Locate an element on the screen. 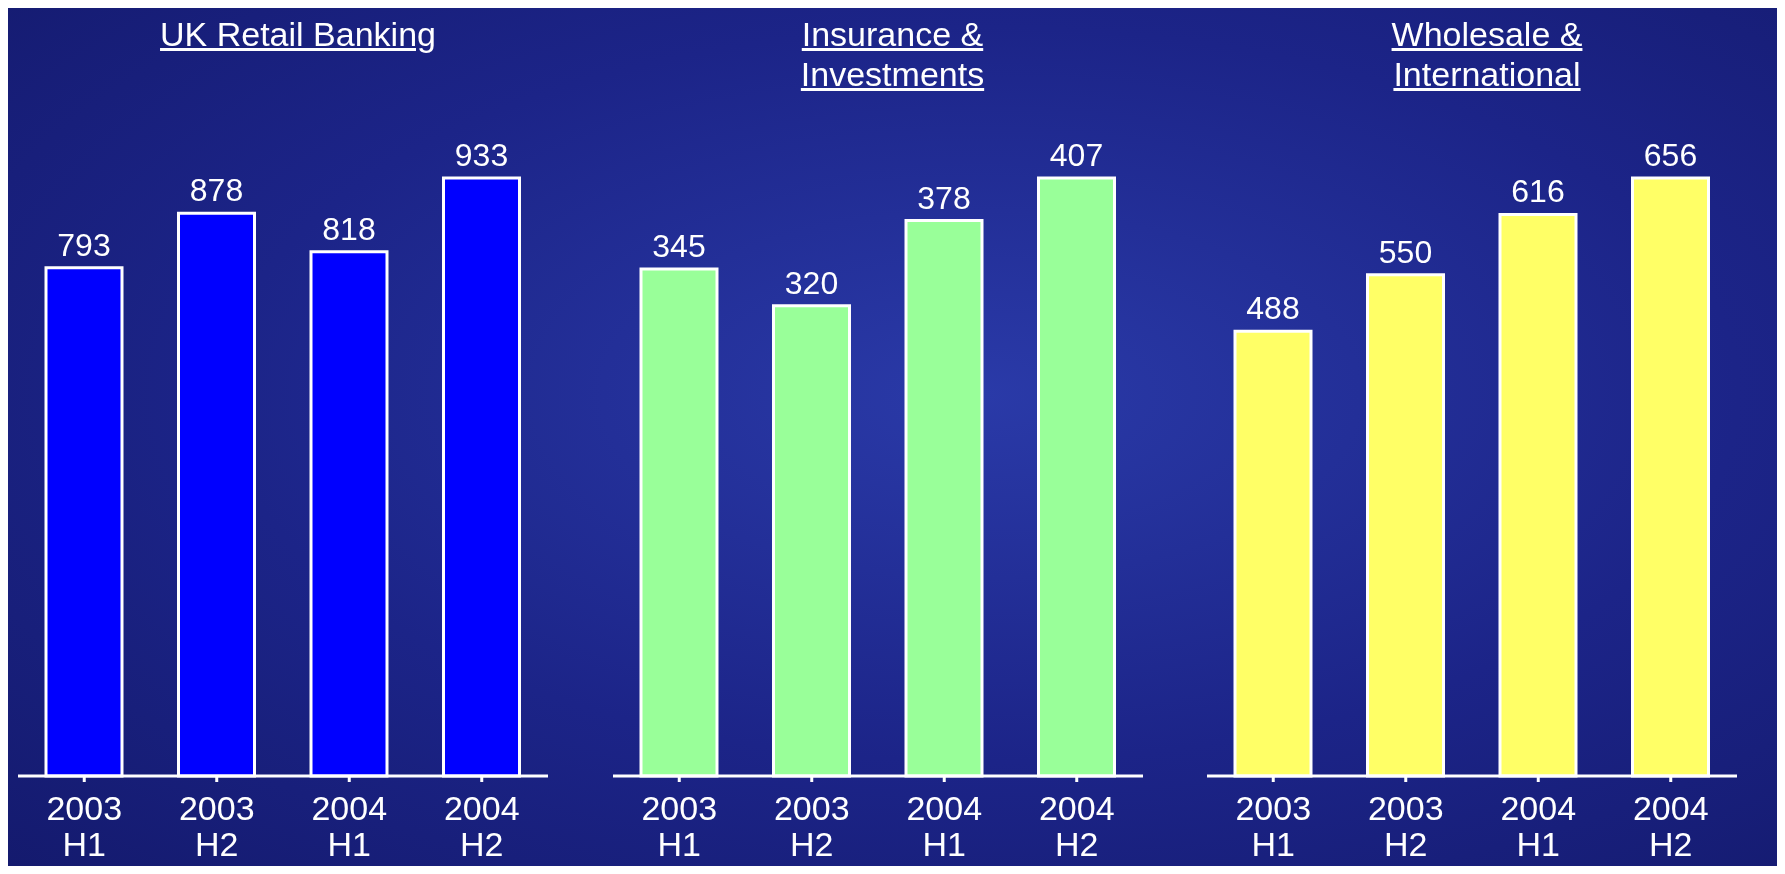 This screenshot has width=1785, height=874. data-label: 818 is located at coordinates (349, 228).